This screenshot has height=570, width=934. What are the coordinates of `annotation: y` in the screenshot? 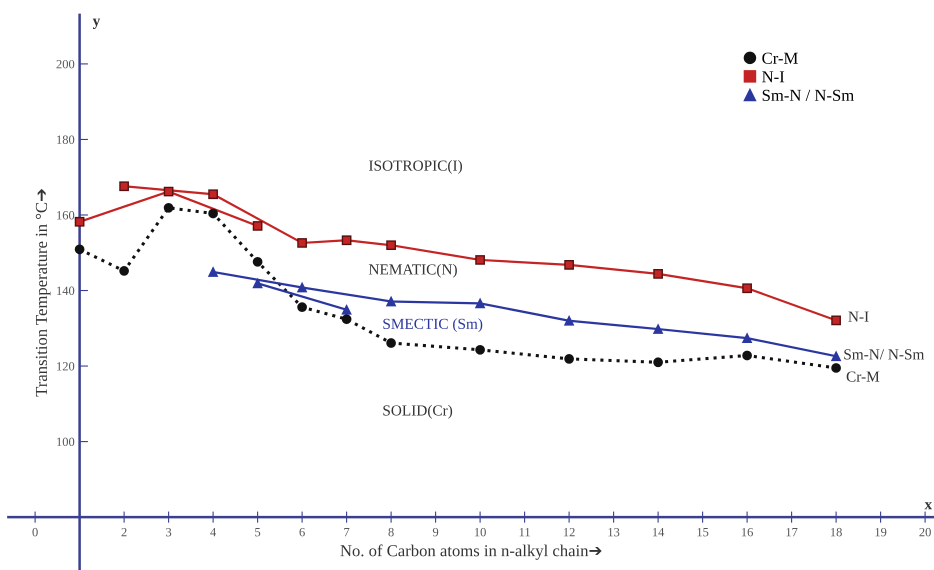 It's located at (96, 23).